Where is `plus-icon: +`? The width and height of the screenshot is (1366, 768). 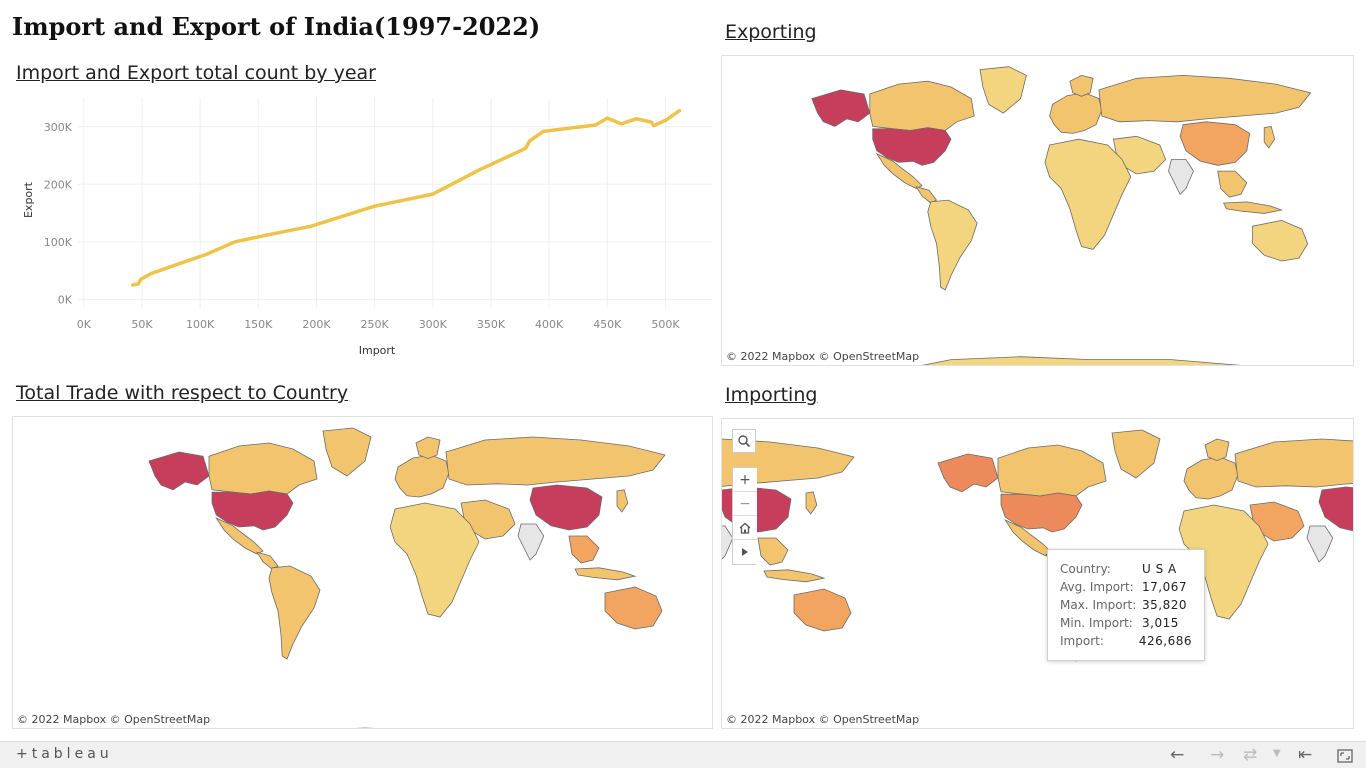 plus-icon: + is located at coordinates (745, 480).